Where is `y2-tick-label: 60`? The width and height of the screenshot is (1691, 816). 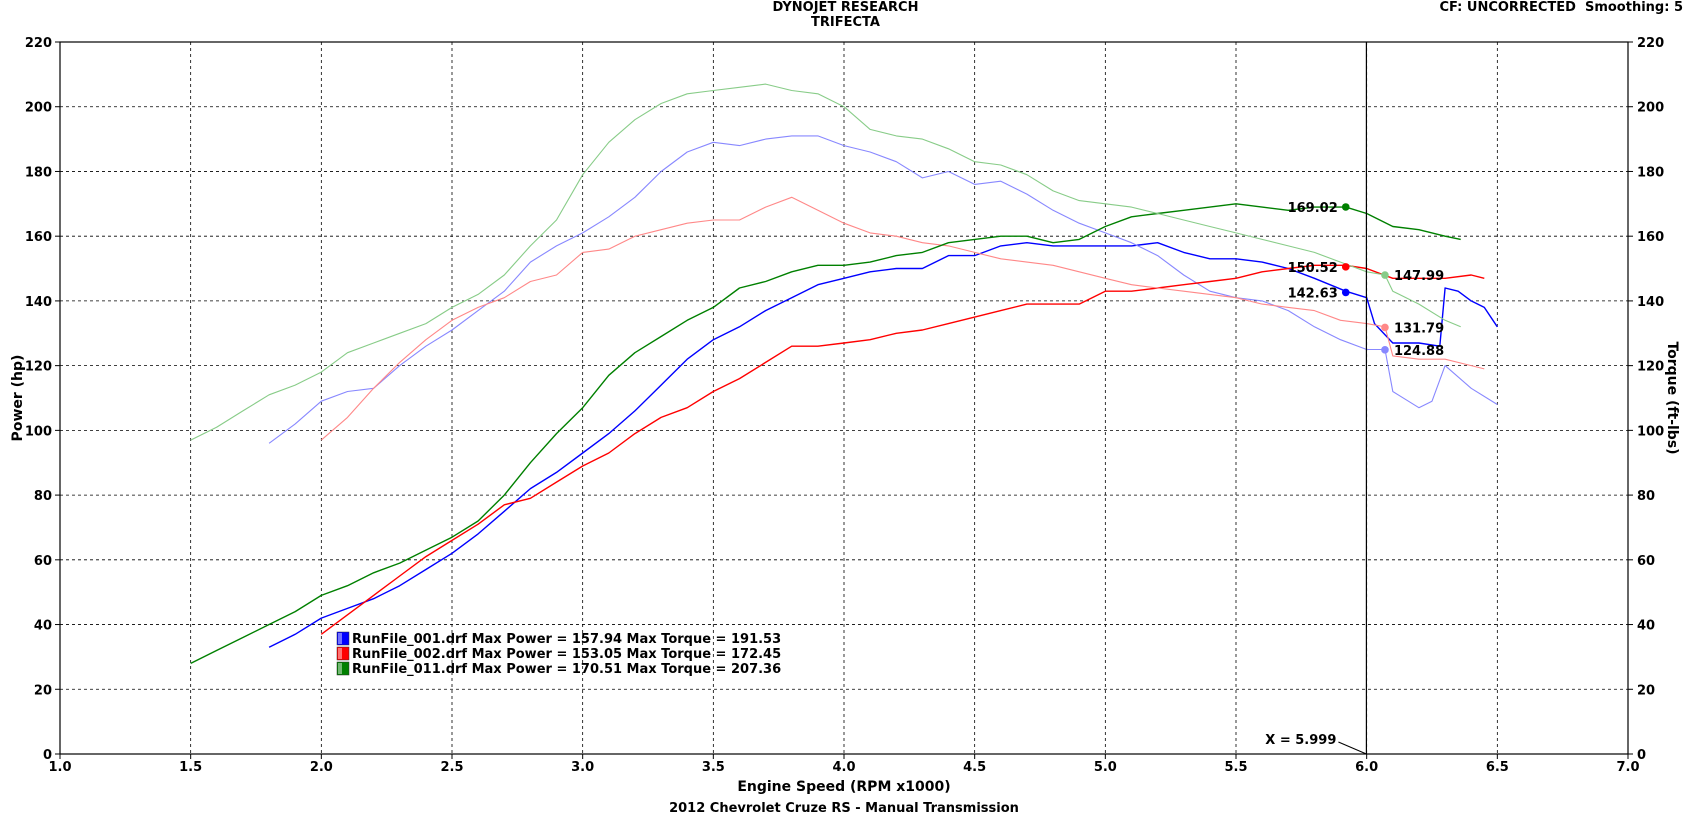
y2-tick-label: 60 is located at coordinates (1646, 561).